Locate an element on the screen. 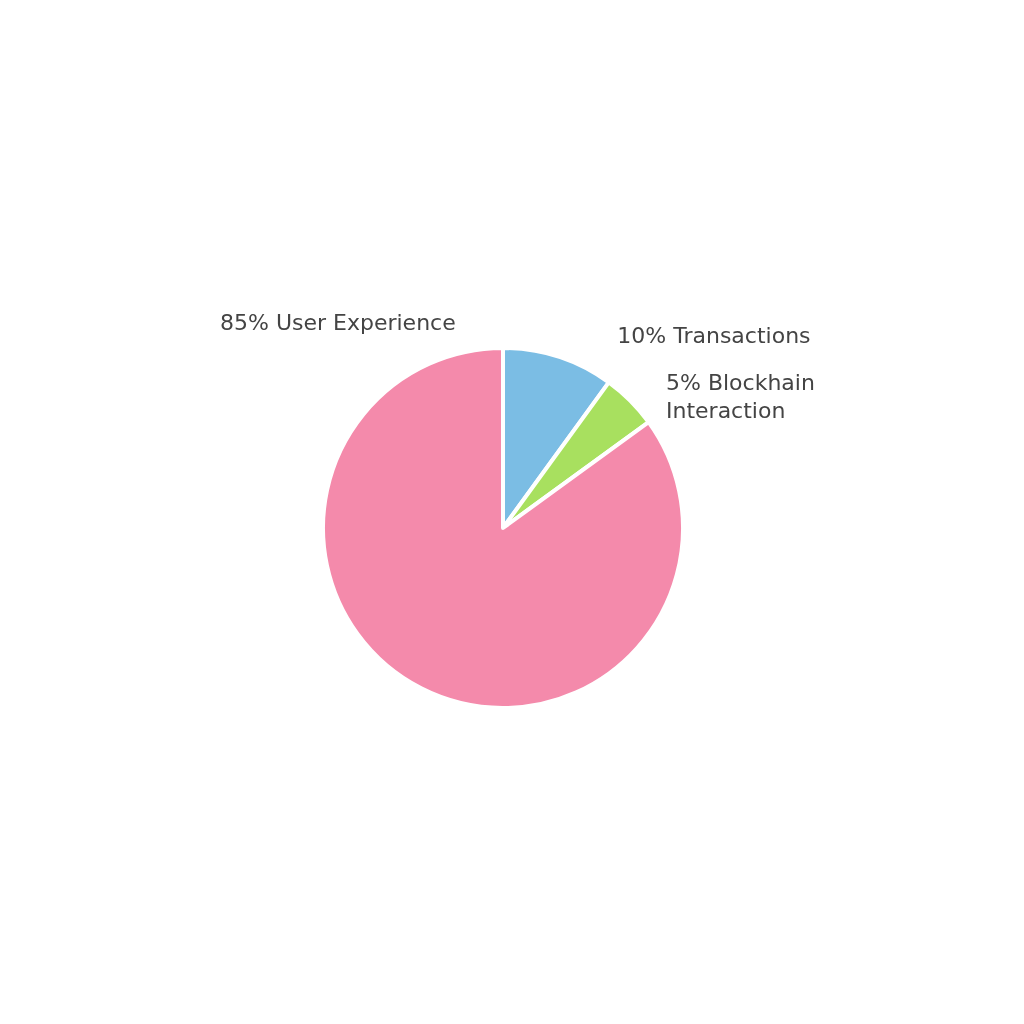  slice-label: 10% Transactions is located at coordinates (714, 335).